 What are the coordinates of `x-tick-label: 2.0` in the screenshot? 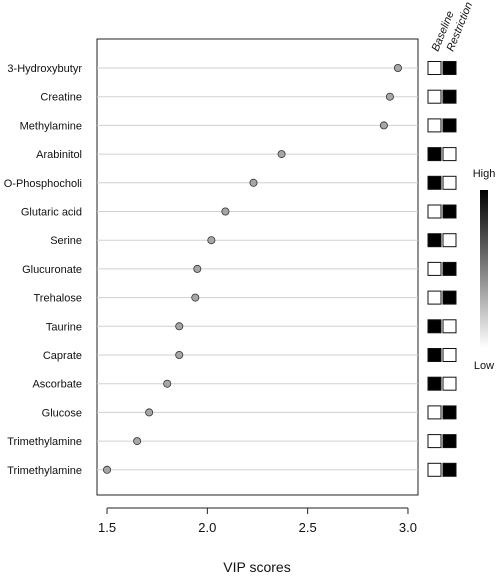 It's located at (207, 527).